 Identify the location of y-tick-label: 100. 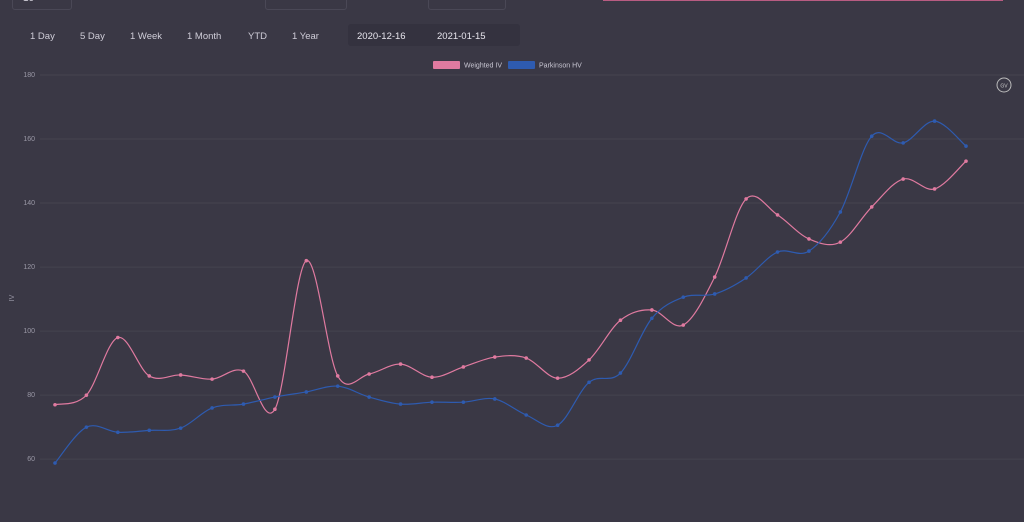
(29, 331).